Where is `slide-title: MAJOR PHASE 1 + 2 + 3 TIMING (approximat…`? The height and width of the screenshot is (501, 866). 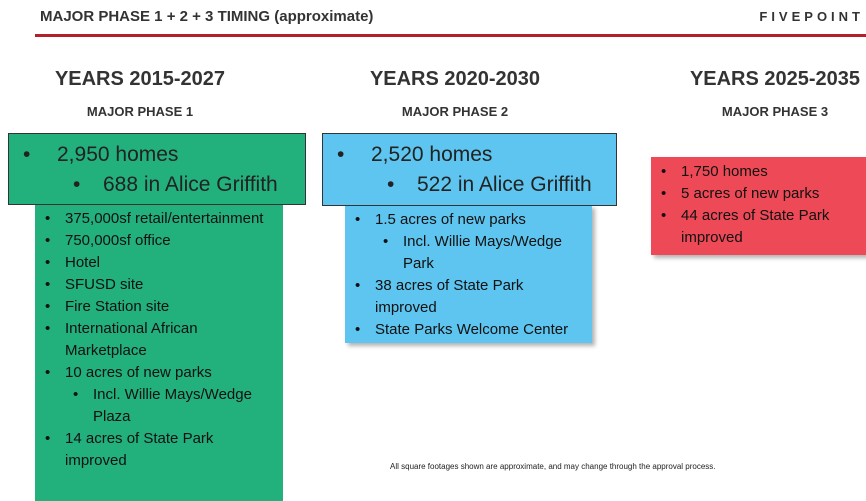 slide-title: MAJOR PHASE 1 + 2 + 3 TIMING (approximat… is located at coordinates (207, 16).